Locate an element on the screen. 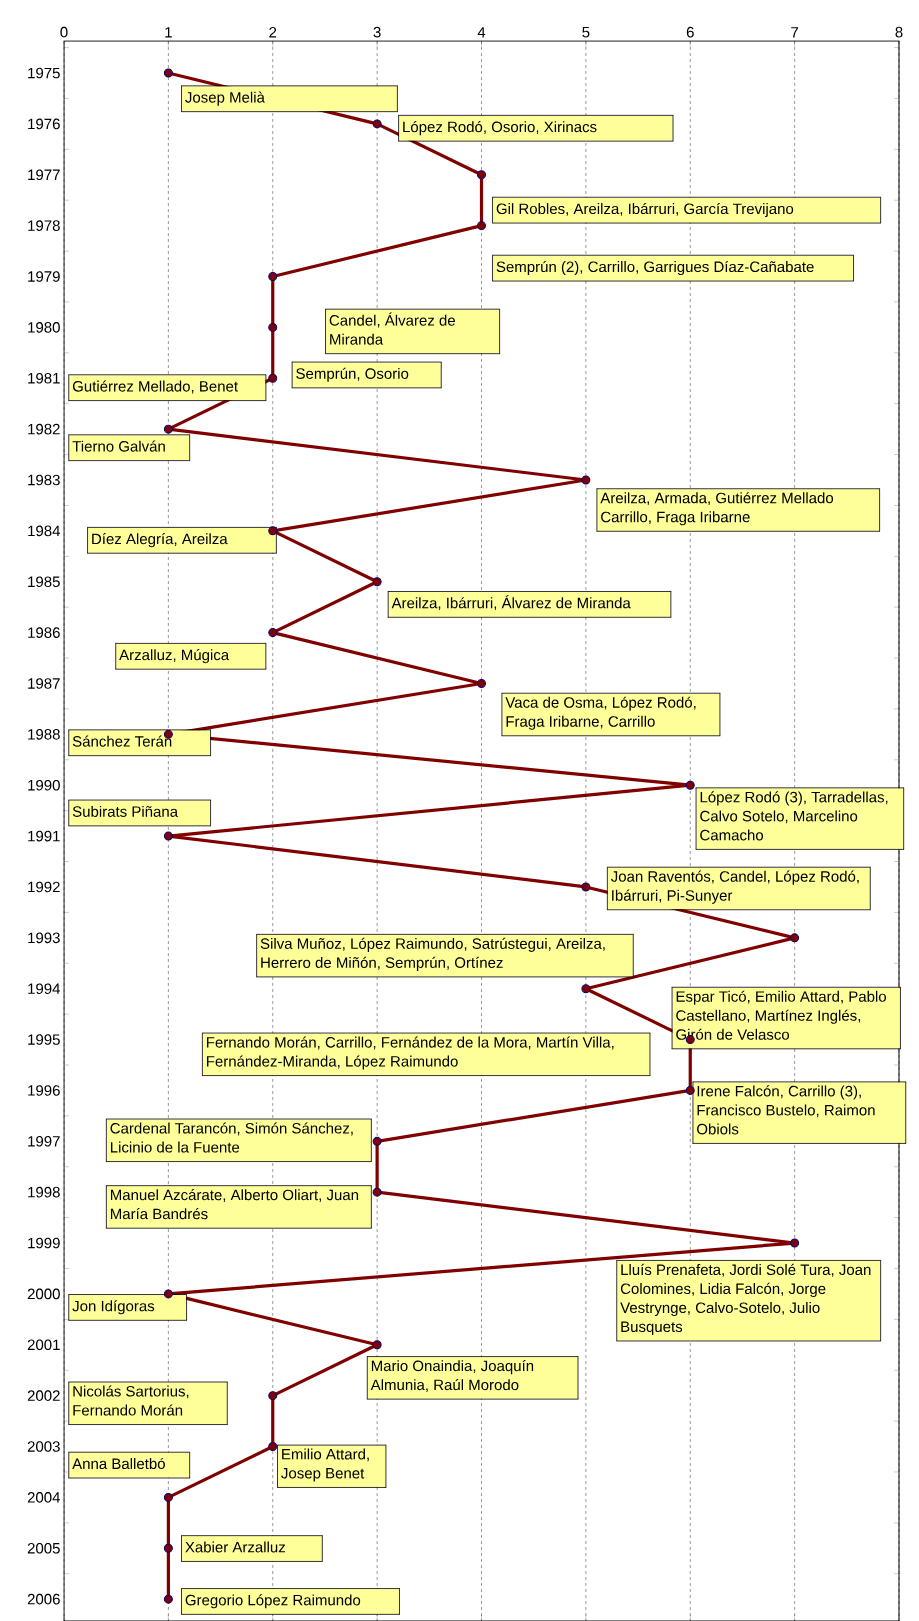  y-tick-label: 1999 is located at coordinates (44, 1243).